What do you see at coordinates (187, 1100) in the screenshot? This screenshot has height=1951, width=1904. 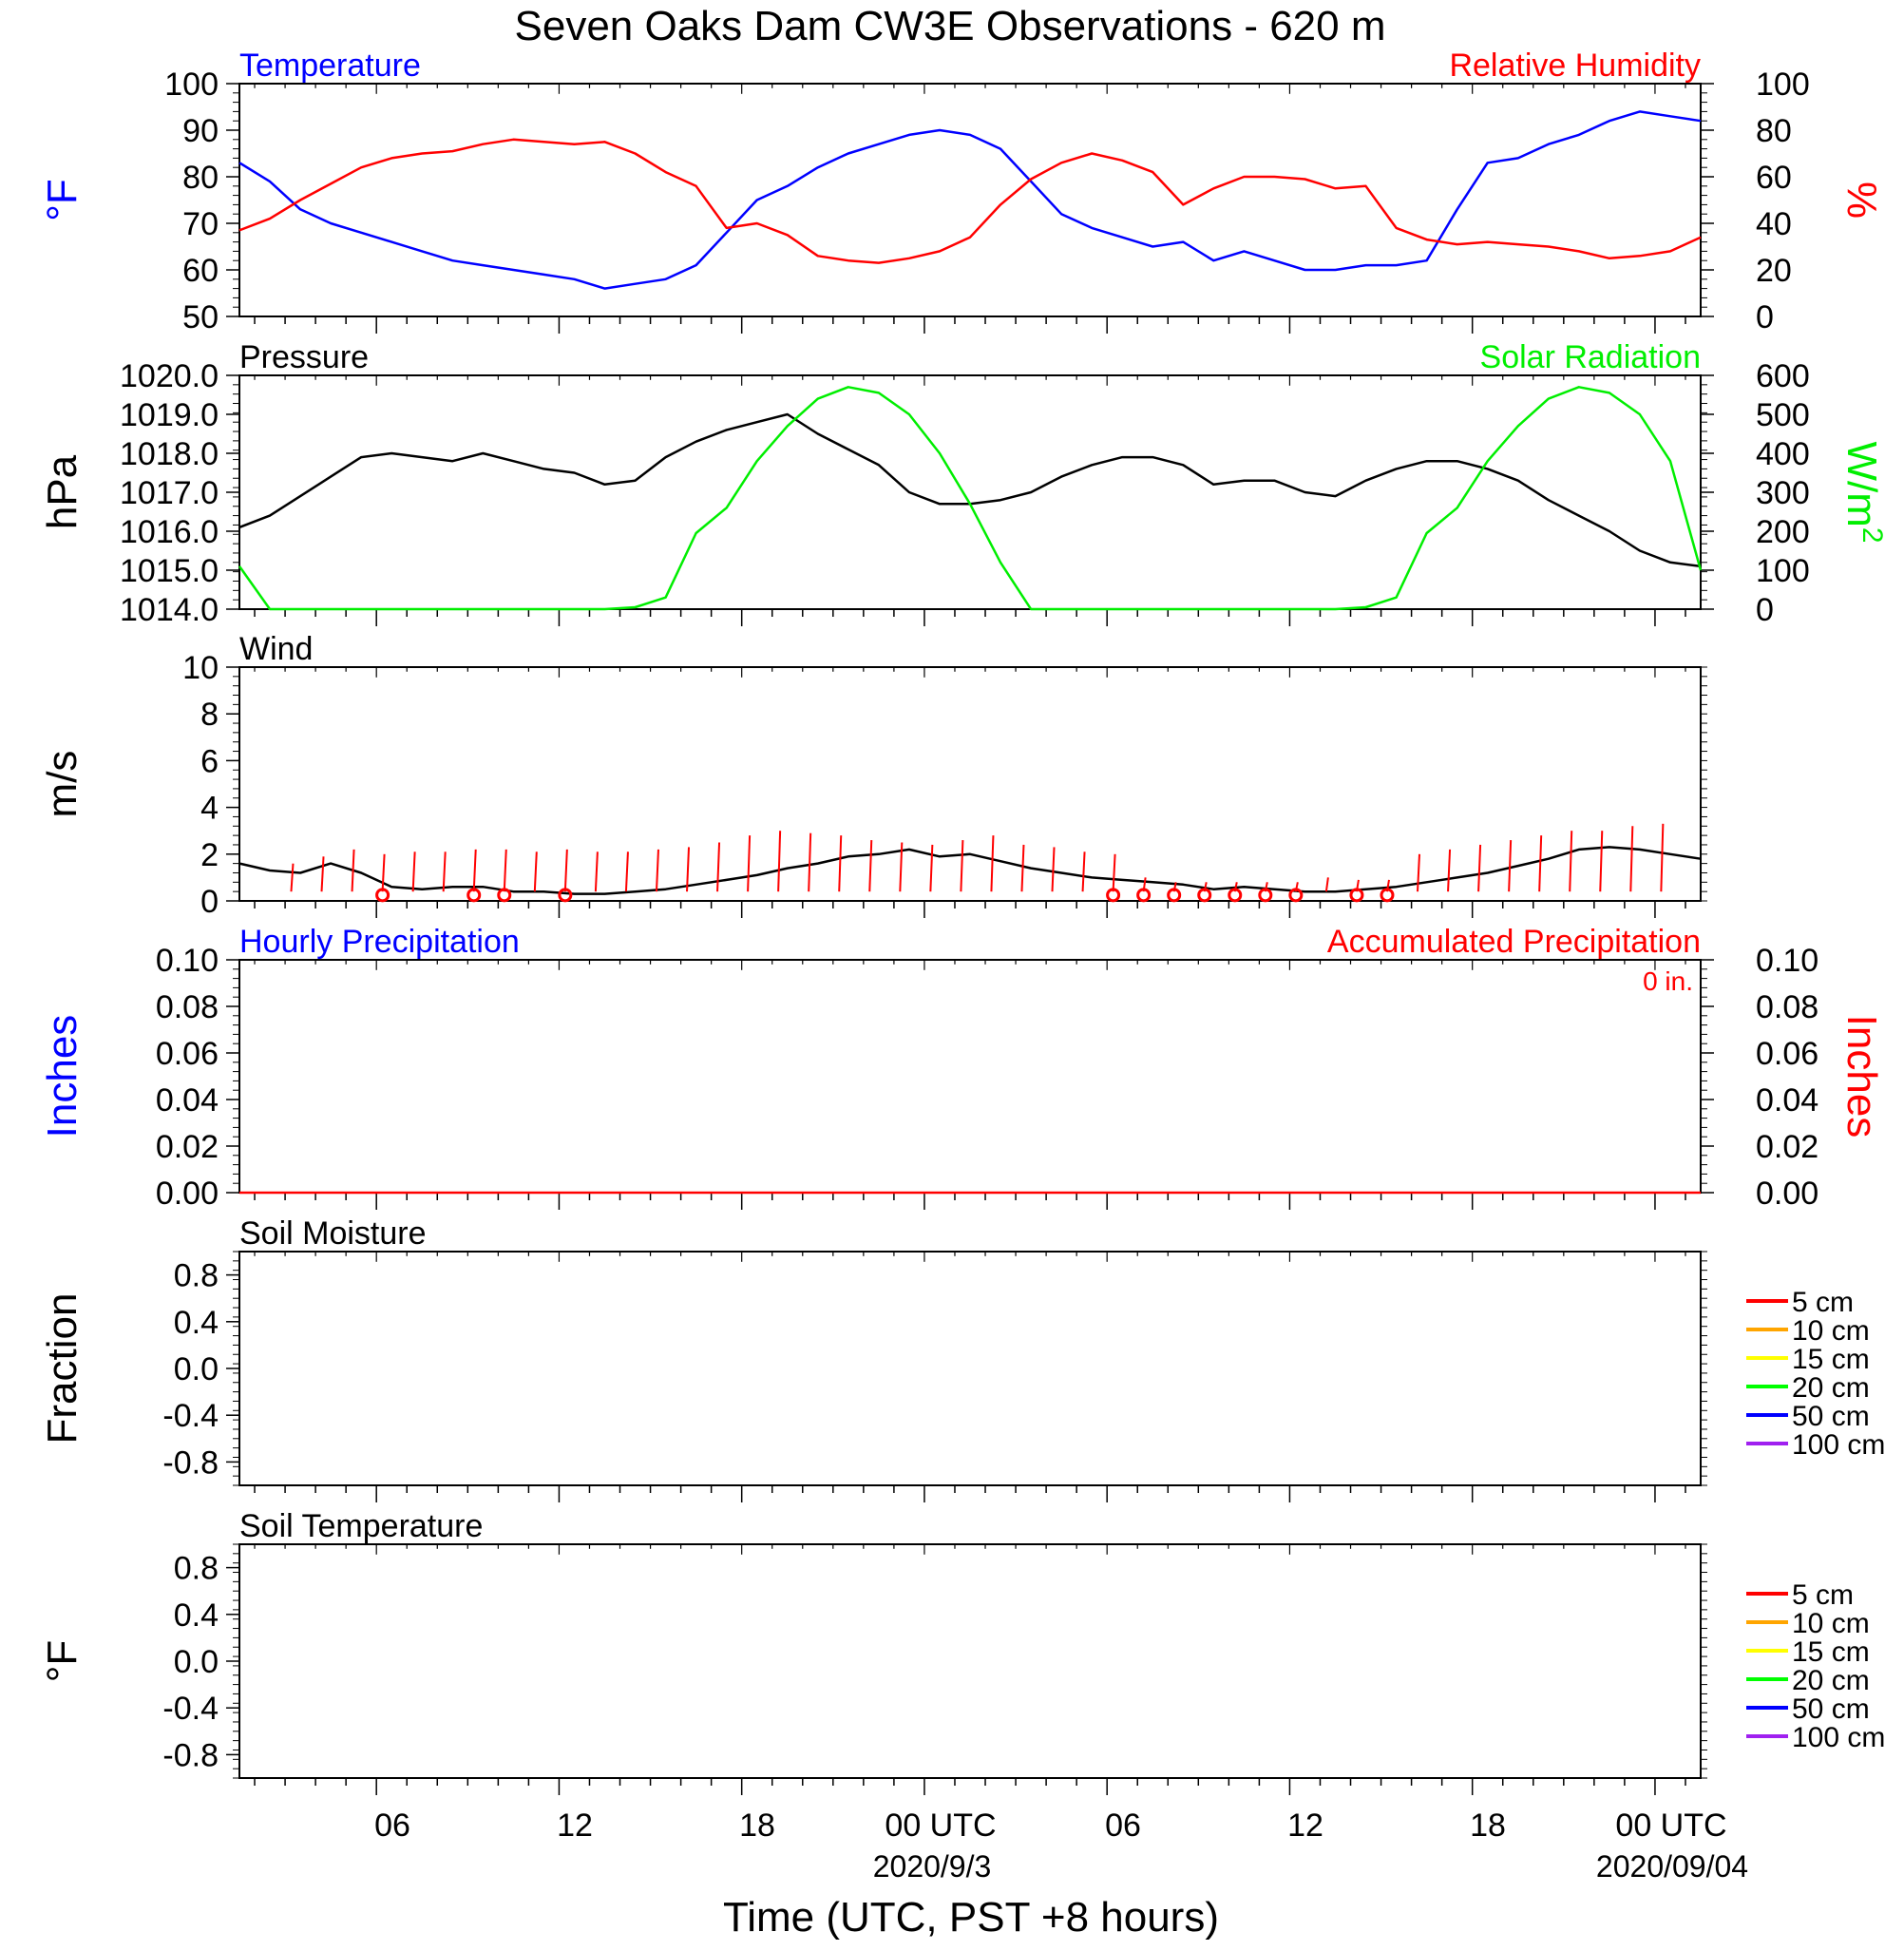 I see `y-left-tick-label: 0.04` at bounding box center [187, 1100].